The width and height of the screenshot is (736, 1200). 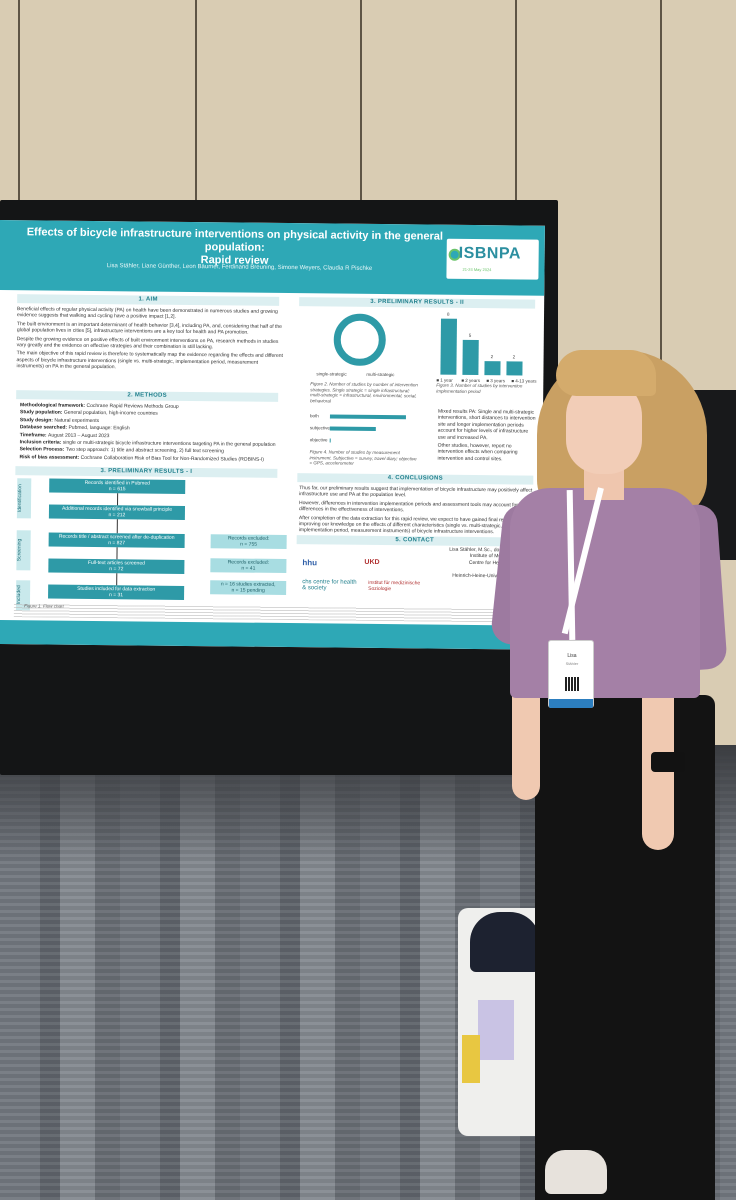 I want to click on conference-logo: ISBNPA 21-24 May 2024, so click(x=492, y=259).